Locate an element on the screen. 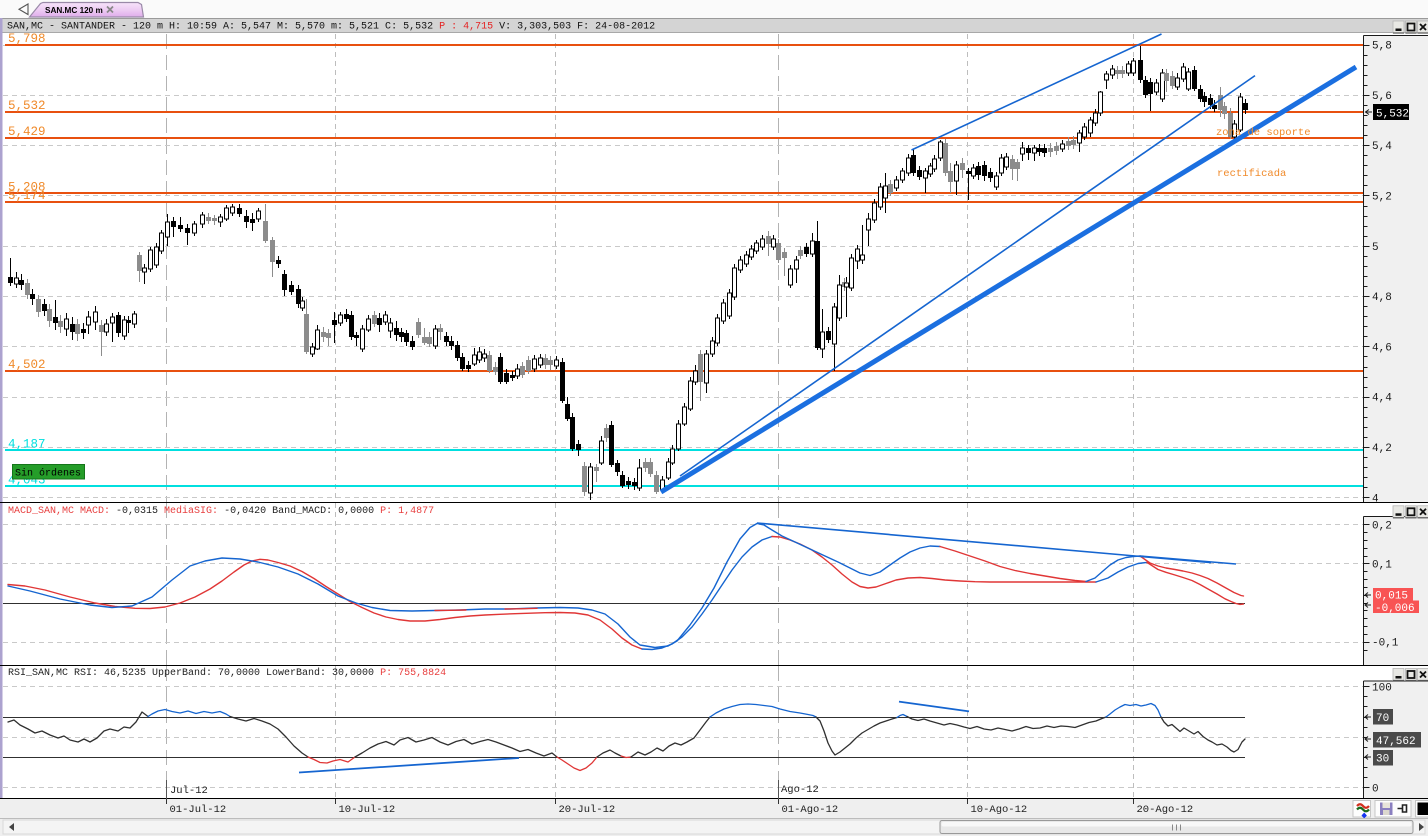 The height and width of the screenshot is (836, 1428). svg-text: 4 is located at coordinates (1375, 499).